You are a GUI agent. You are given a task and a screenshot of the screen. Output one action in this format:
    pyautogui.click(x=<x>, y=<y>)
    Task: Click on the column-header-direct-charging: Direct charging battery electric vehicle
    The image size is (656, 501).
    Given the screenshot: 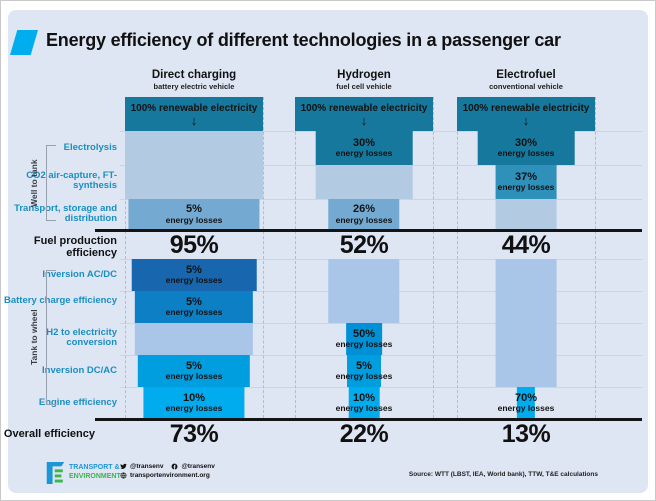 What is the action you would take?
    pyautogui.click(x=194, y=80)
    